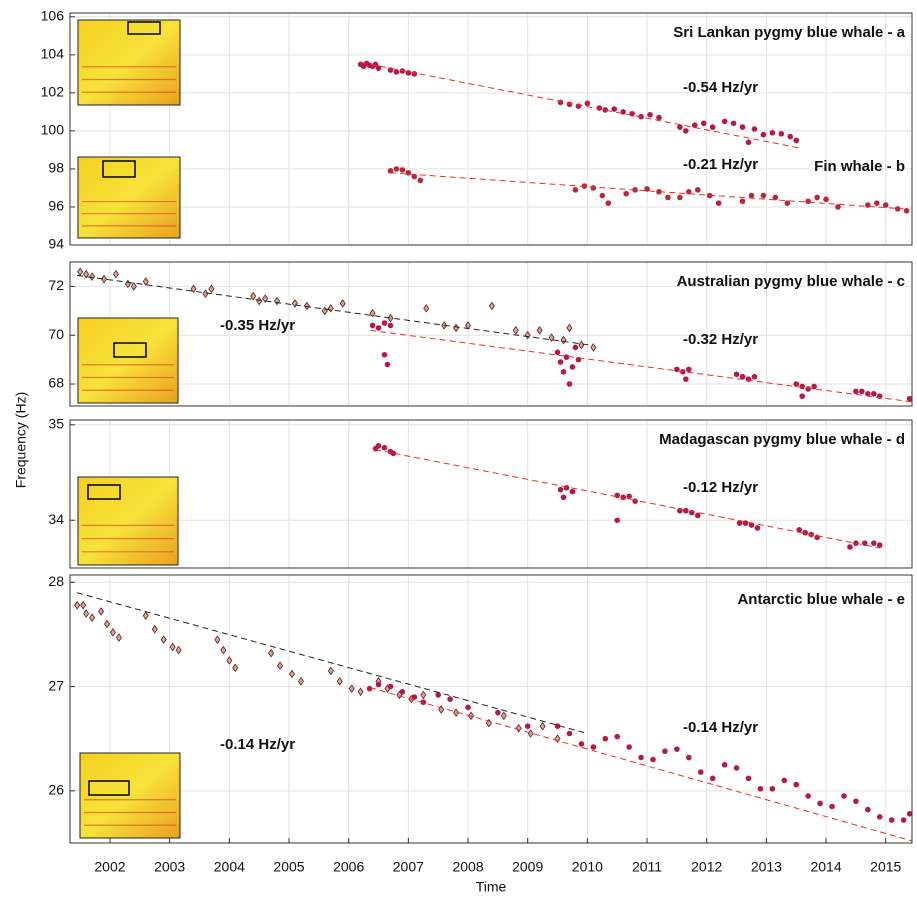 This screenshot has height=901, width=917. Describe the element at coordinates (53, 130) in the screenshot. I see `y-tick-label: 100` at that location.